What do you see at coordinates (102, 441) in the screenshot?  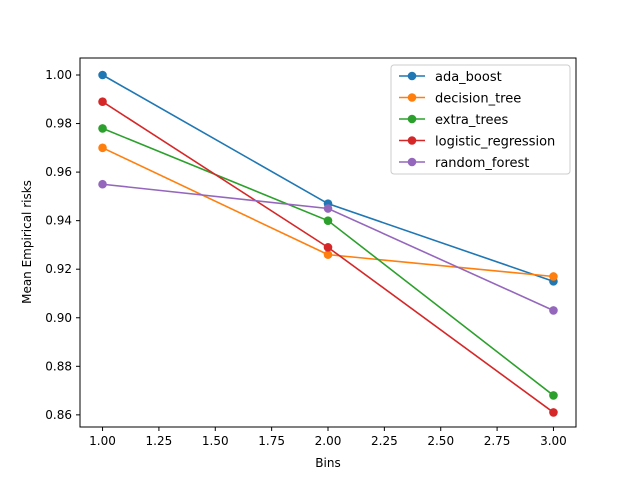 I see `x-tick-label: 1.00` at bounding box center [102, 441].